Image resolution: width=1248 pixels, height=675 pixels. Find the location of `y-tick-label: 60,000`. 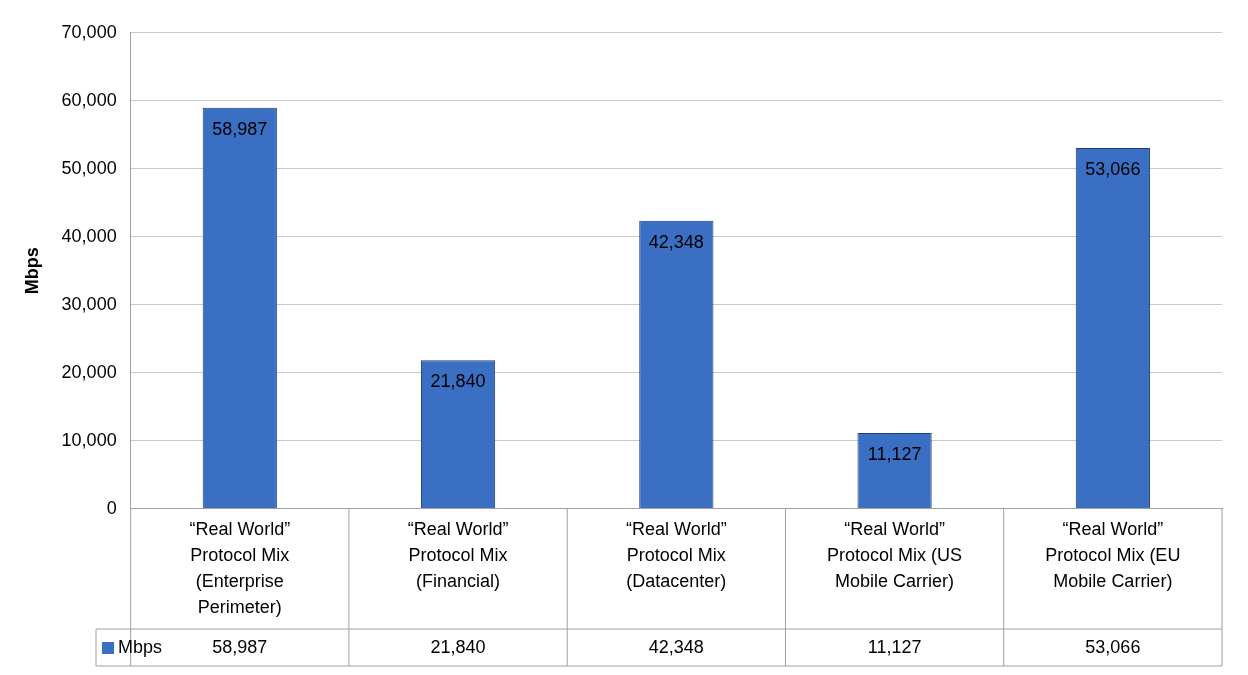

y-tick-label: 60,000 is located at coordinates (89, 99).